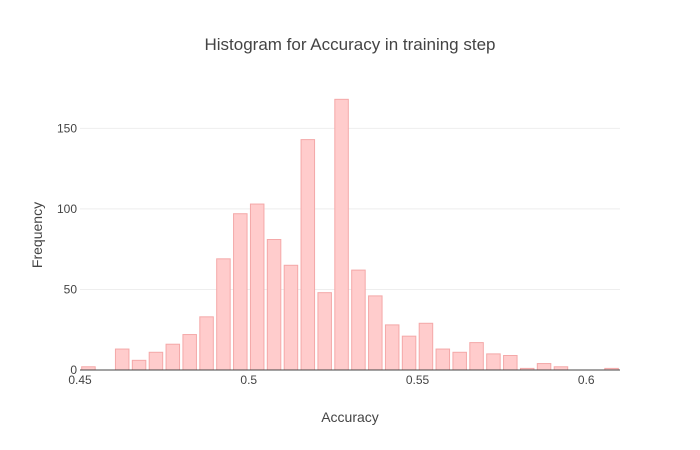  What do you see at coordinates (586, 380) in the screenshot?
I see `x-tick-label: 0.6` at bounding box center [586, 380].